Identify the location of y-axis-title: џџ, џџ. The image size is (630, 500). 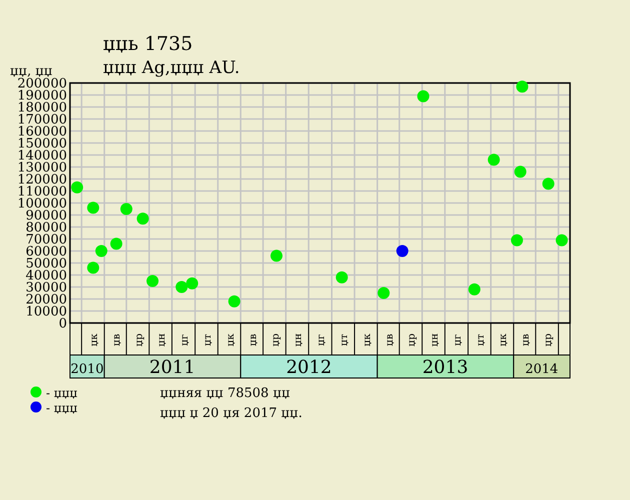
(31, 71).